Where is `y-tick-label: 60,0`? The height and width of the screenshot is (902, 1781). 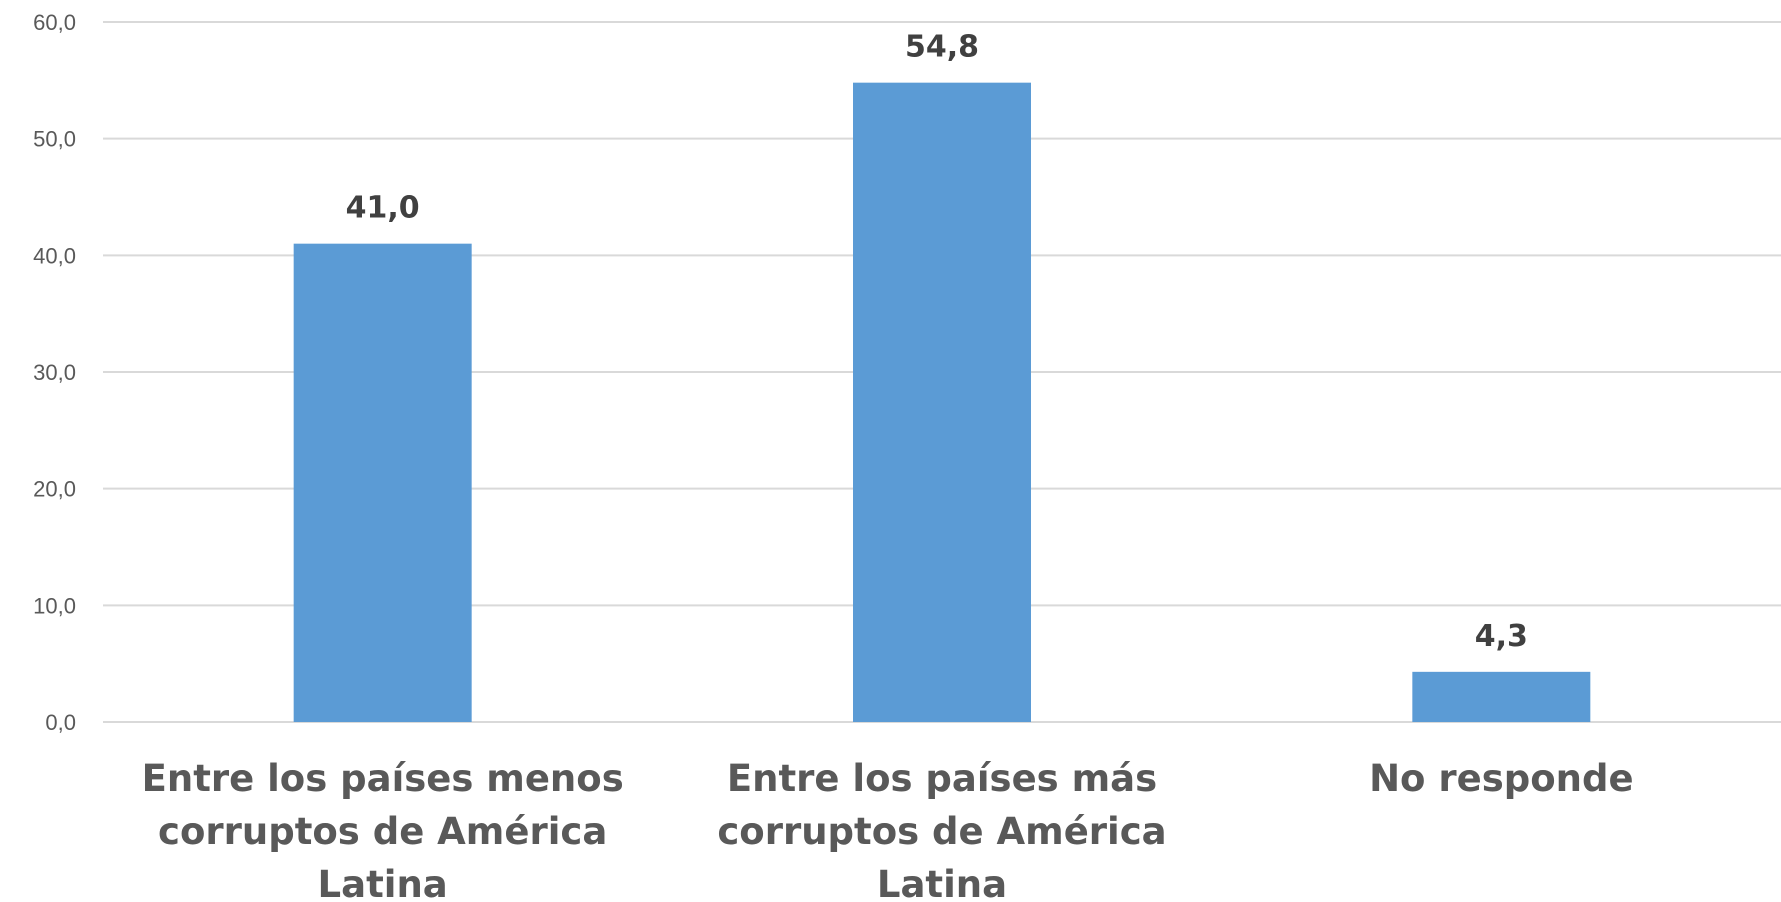
y-tick-label: 60,0 is located at coordinates (54, 22).